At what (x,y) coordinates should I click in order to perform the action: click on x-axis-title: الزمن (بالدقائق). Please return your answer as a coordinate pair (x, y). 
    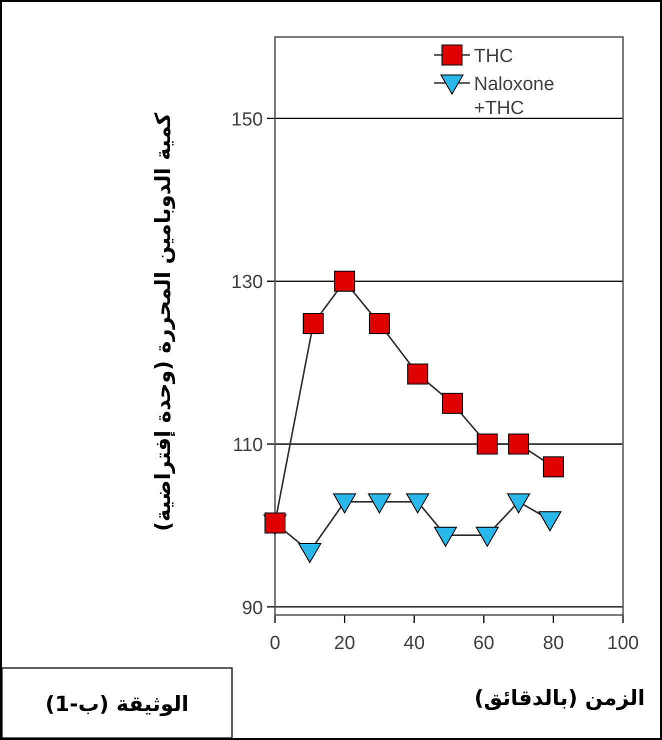
    Looking at the image, I should click on (559, 698).